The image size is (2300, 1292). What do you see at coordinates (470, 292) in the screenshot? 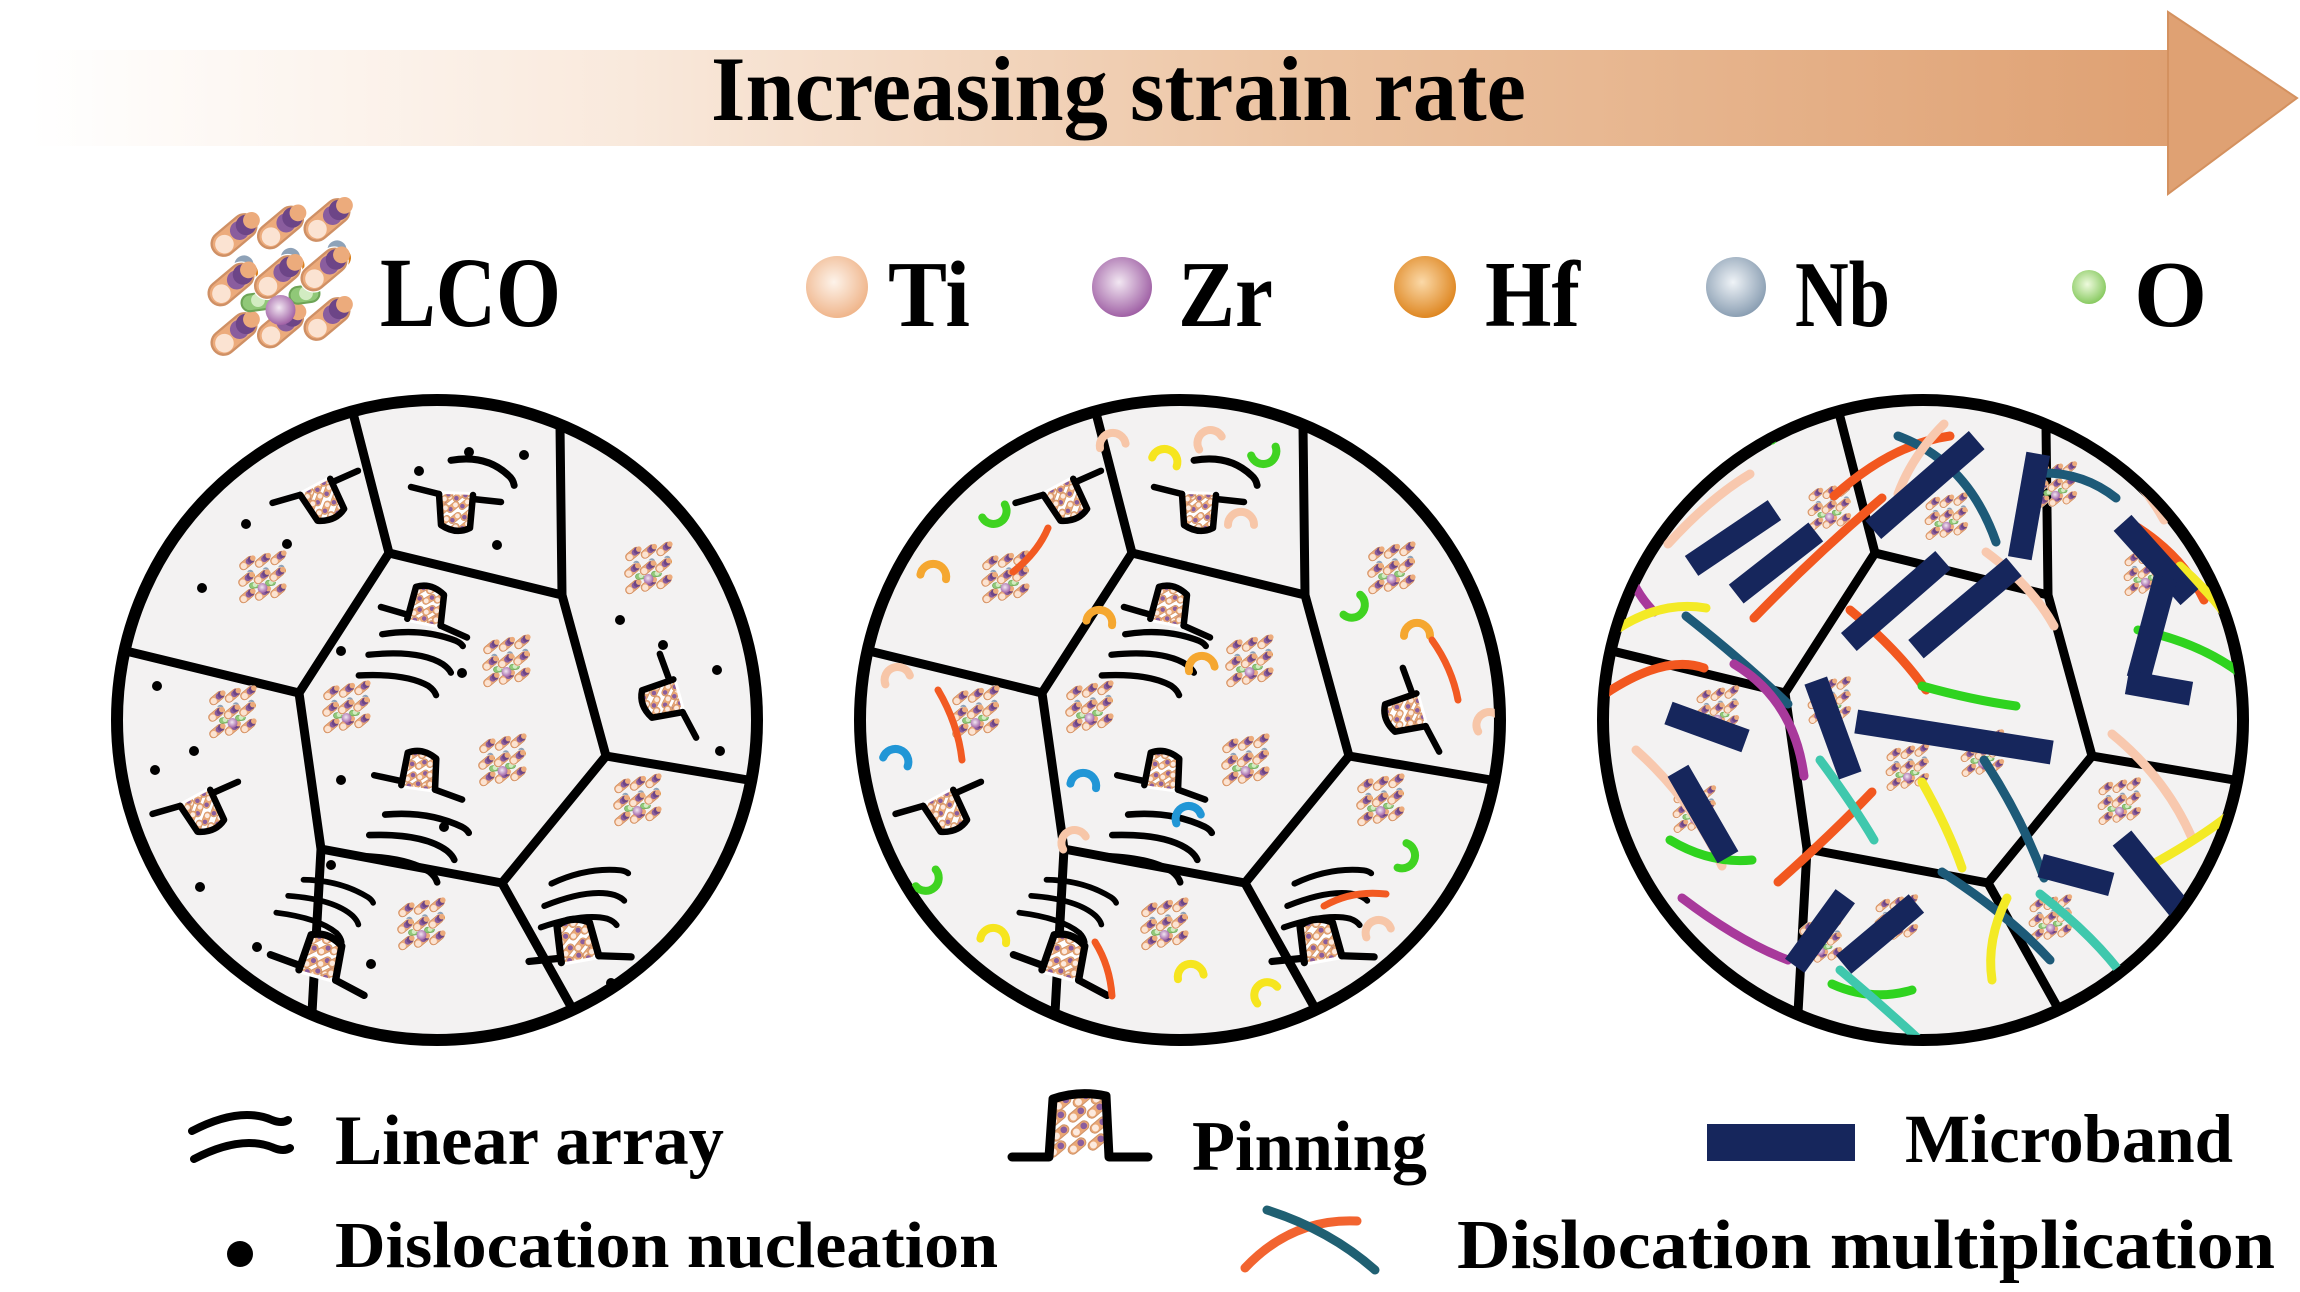
I see `svg-text: LCO` at bounding box center [470, 292].